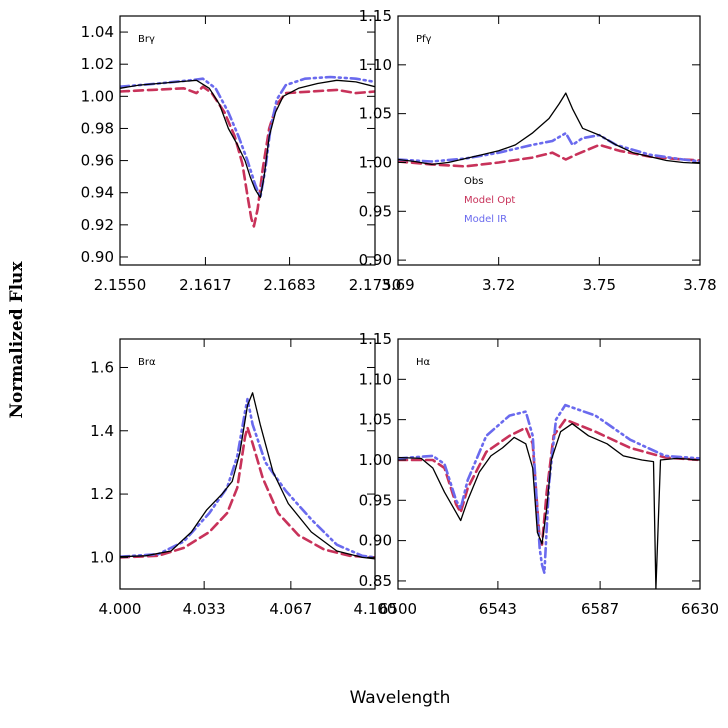  Describe the element at coordinates (97, 225) in the screenshot. I see `y-tick-label: 0.92` at that location.